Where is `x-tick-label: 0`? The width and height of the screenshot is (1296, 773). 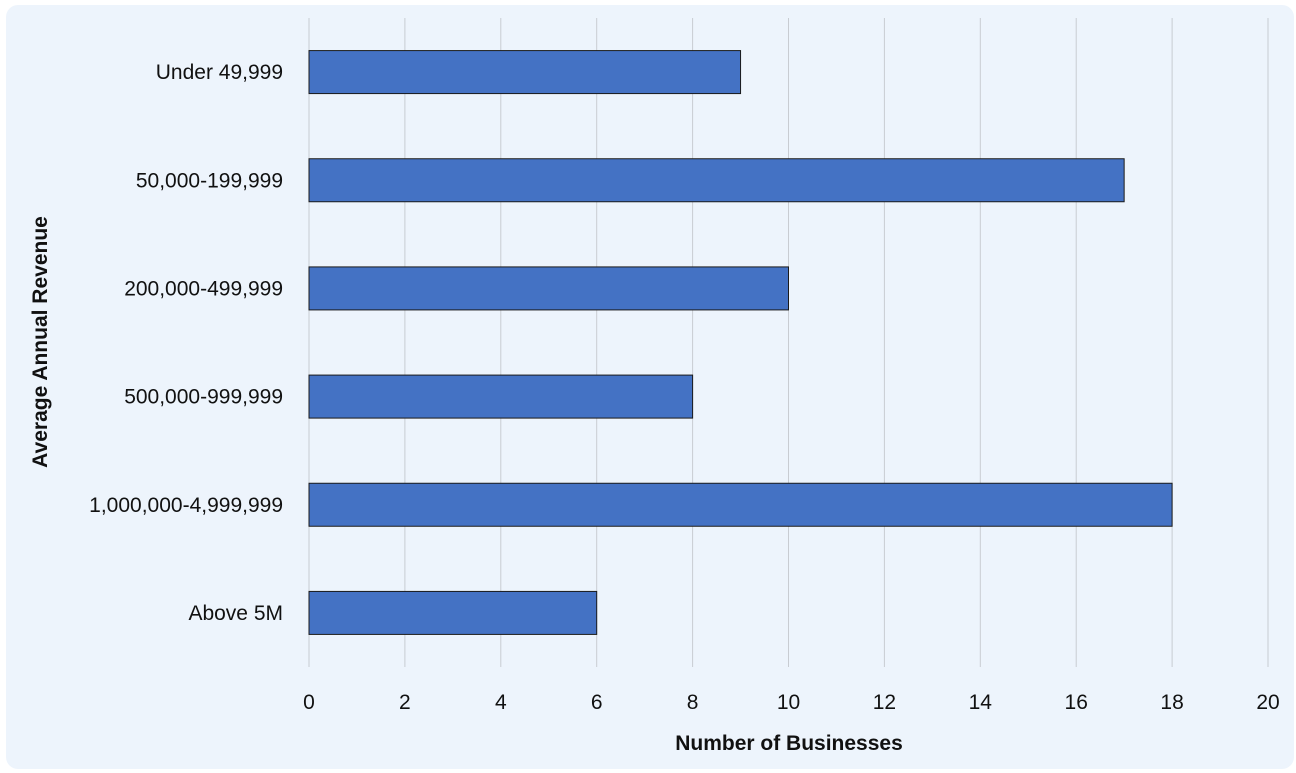 x-tick-label: 0 is located at coordinates (309, 702).